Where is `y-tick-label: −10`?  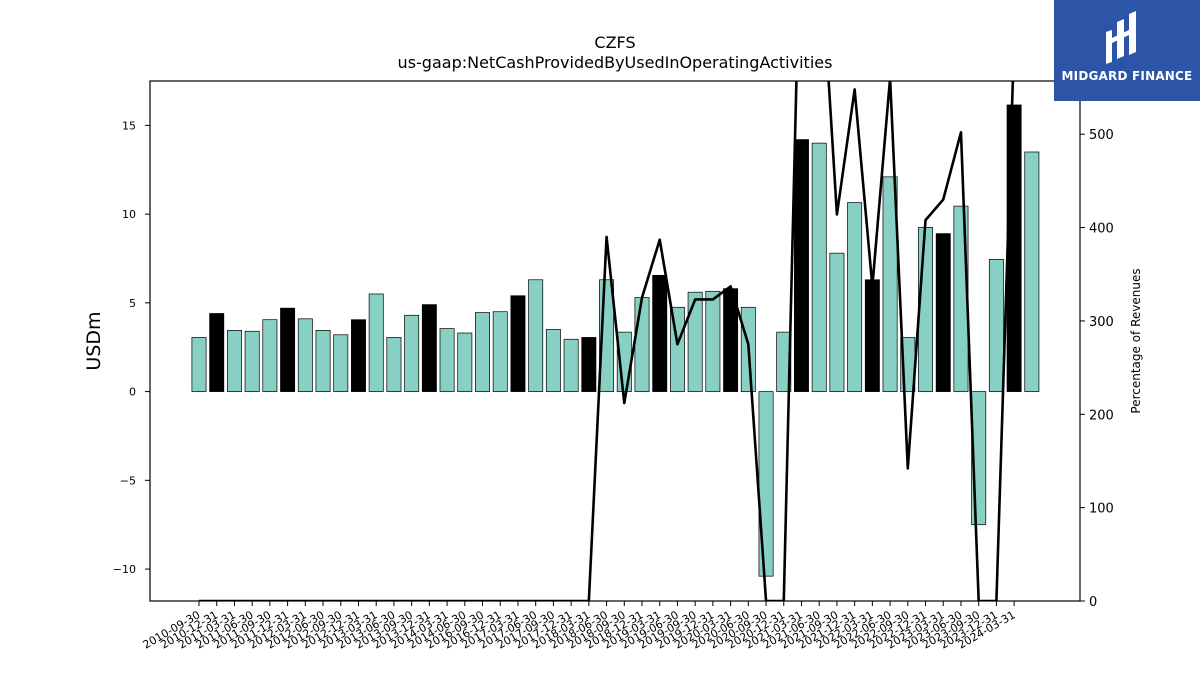 y-tick-label: −10 is located at coordinates (124, 569).